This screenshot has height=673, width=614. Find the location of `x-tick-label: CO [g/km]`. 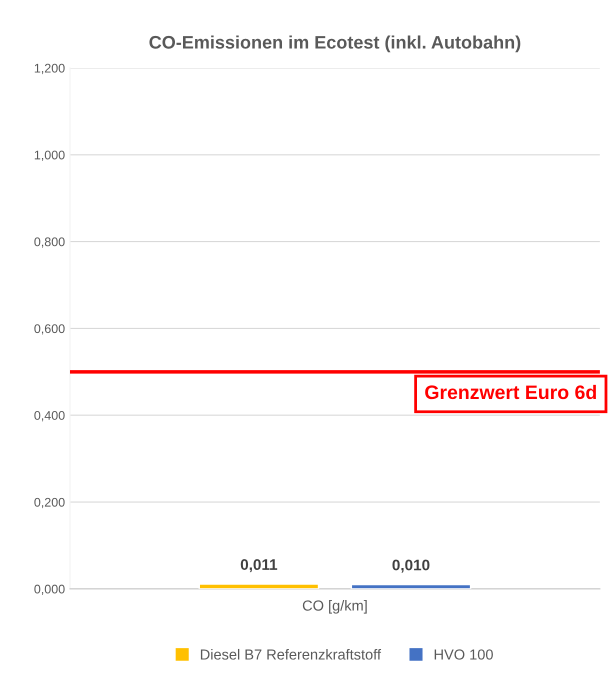

x-tick-label: CO [g/km] is located at coordinates (334, 607).